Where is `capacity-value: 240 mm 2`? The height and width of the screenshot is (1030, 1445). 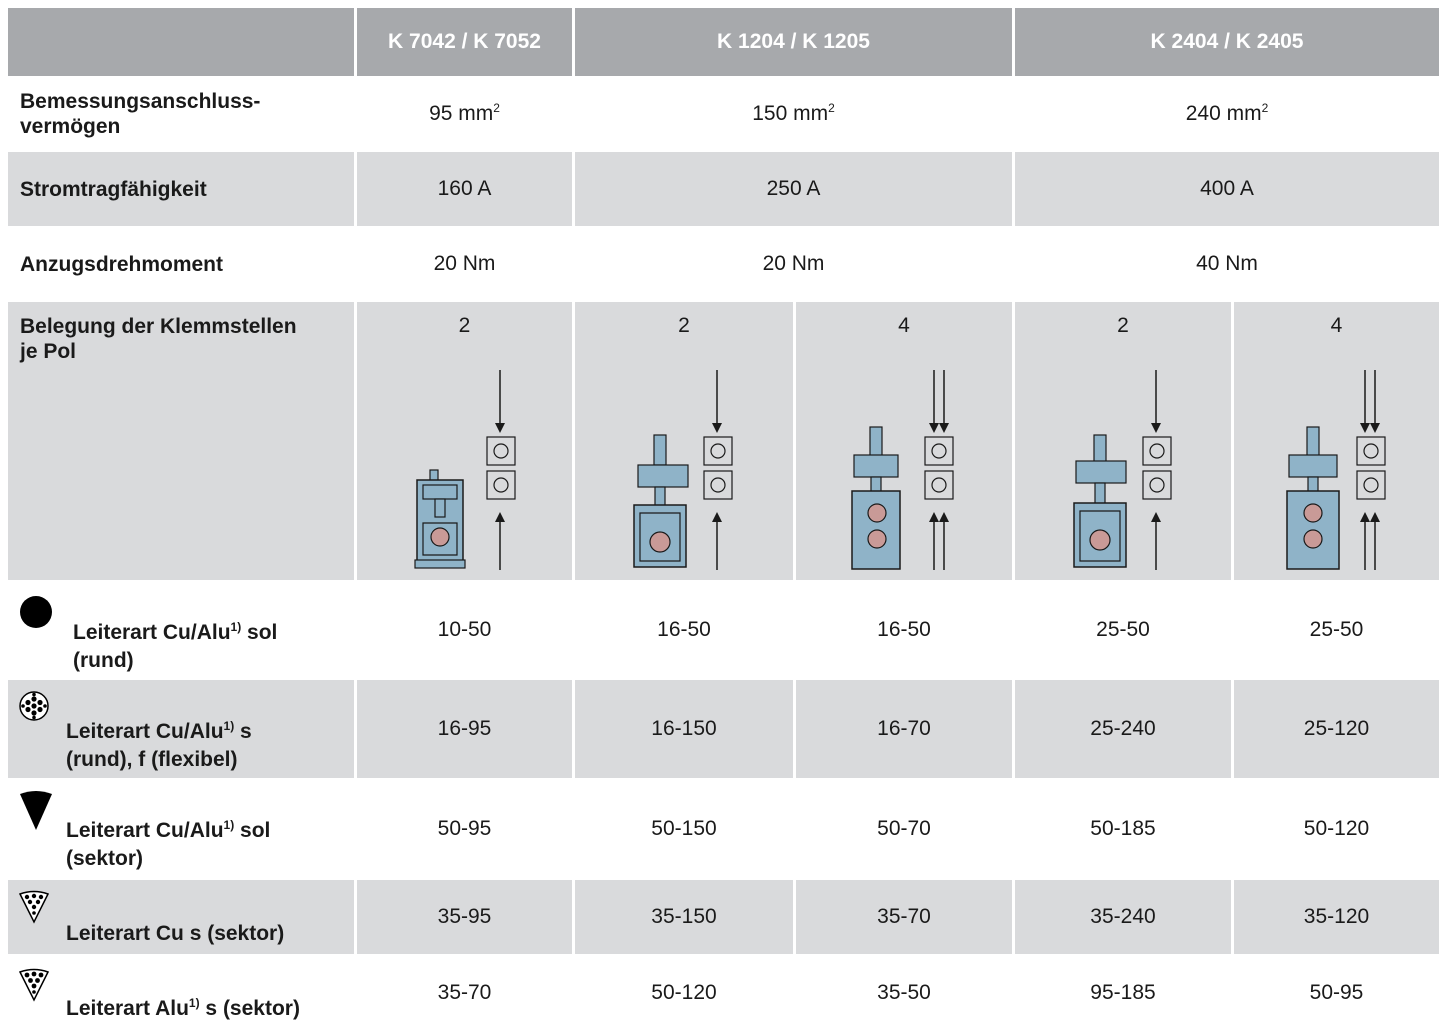
capacity-value: 240 mm 2 is located at coordinates (1227, 113).